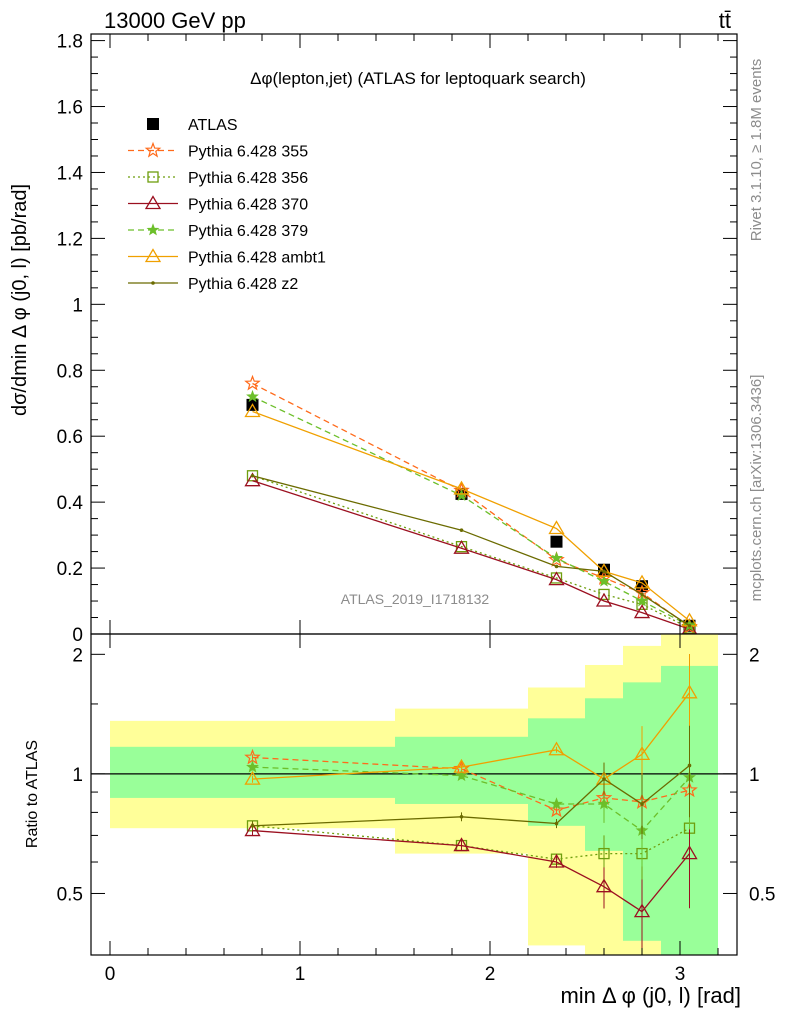  I want to click on y-tick-label: 0.8, so click(70, 371).